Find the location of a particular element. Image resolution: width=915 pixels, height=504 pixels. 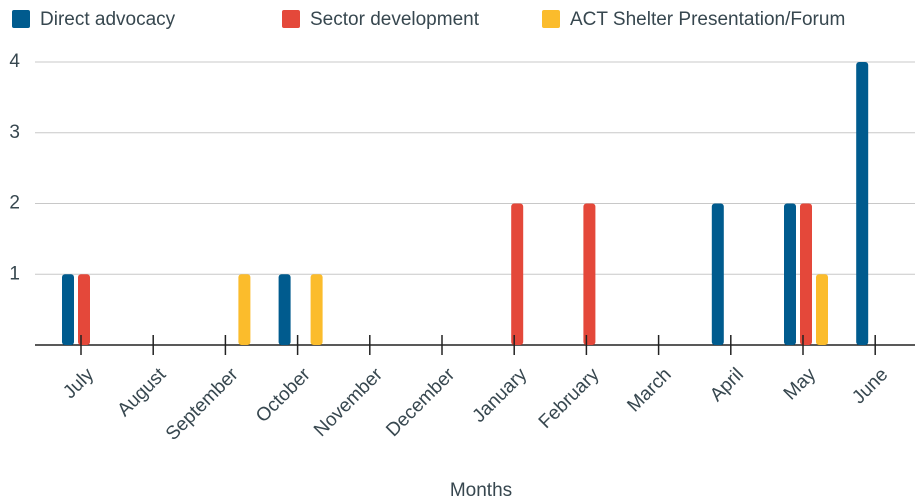

x-tick-label: April is located at coordinates (727, 385).